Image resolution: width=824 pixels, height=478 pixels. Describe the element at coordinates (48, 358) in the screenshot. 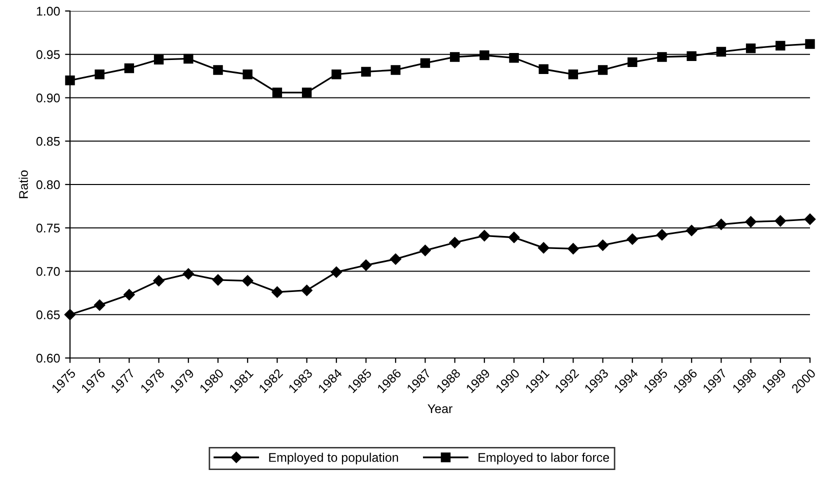

I see `y-tick-label: 0.60` at that location.